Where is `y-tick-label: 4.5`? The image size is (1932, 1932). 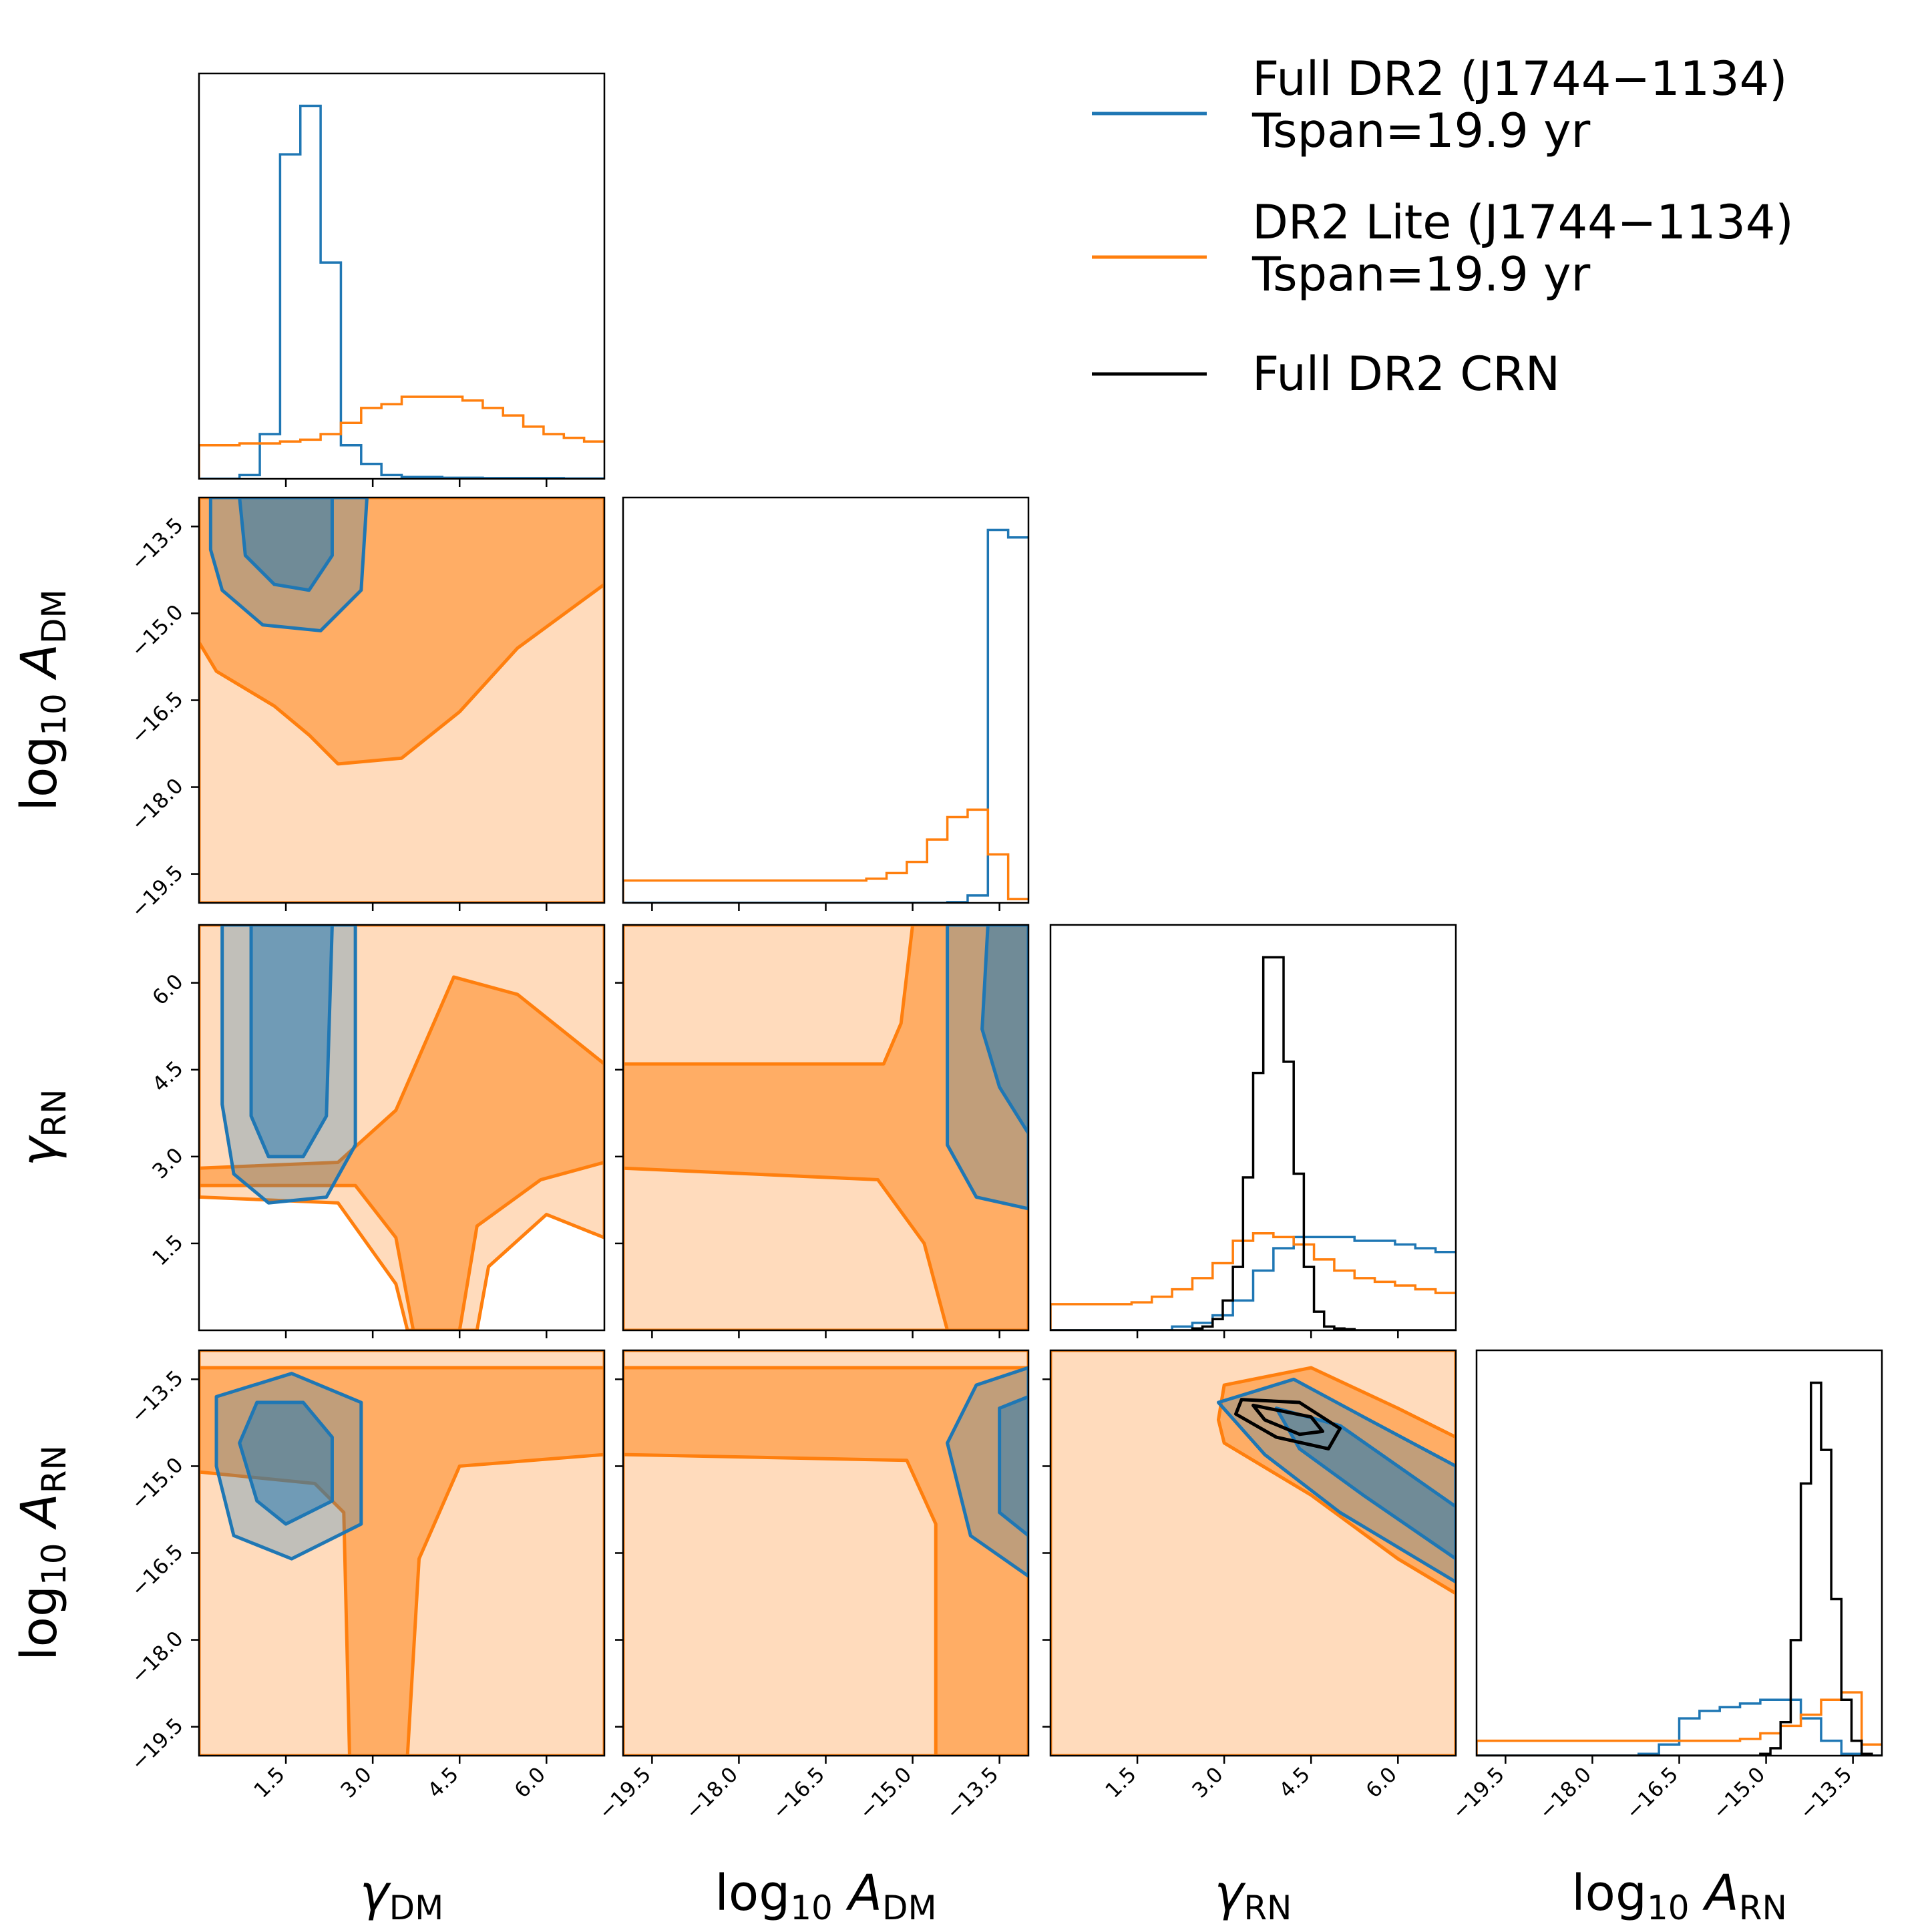 y-tick-label: 4.5 is located at coordinates (168, 1076).